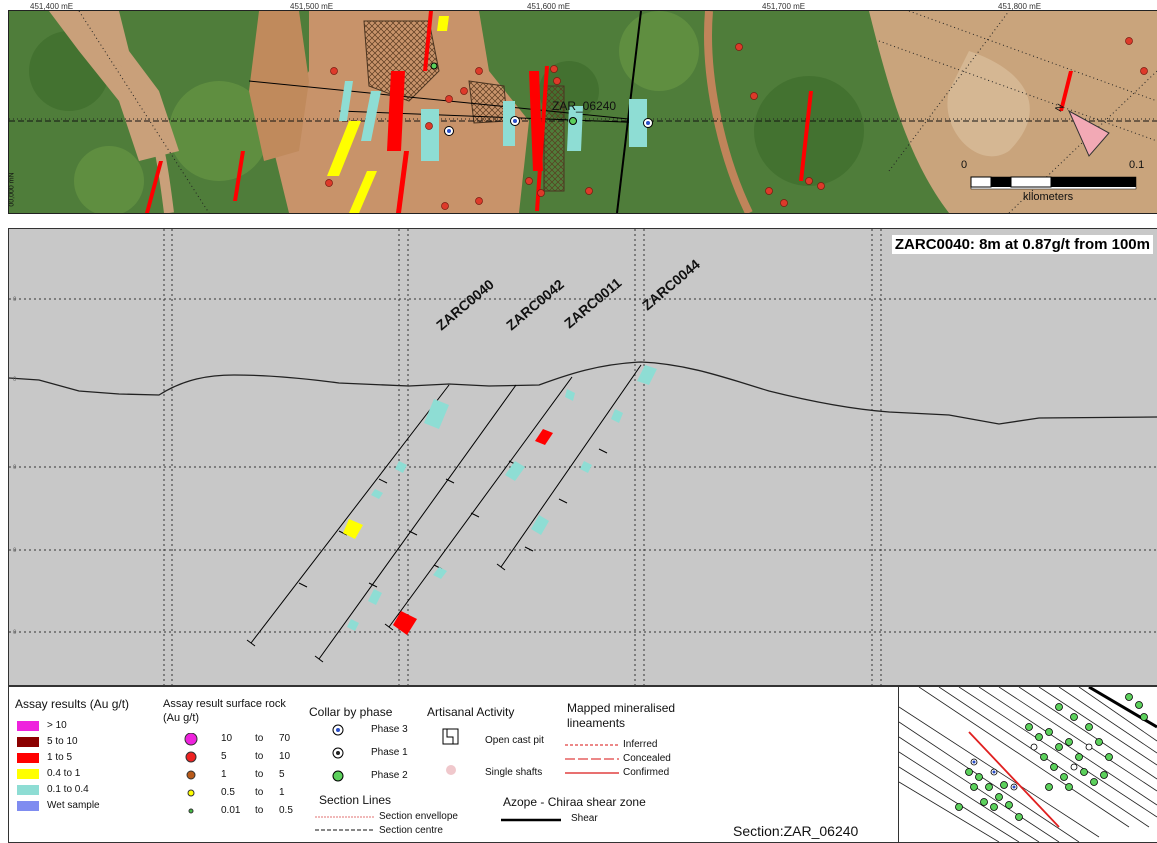 The height and width of the screenshot is (843, 1157). Describe the element at coordinates (994, 774) in the screenshot. I see `inset-collars-phase3` at that location.